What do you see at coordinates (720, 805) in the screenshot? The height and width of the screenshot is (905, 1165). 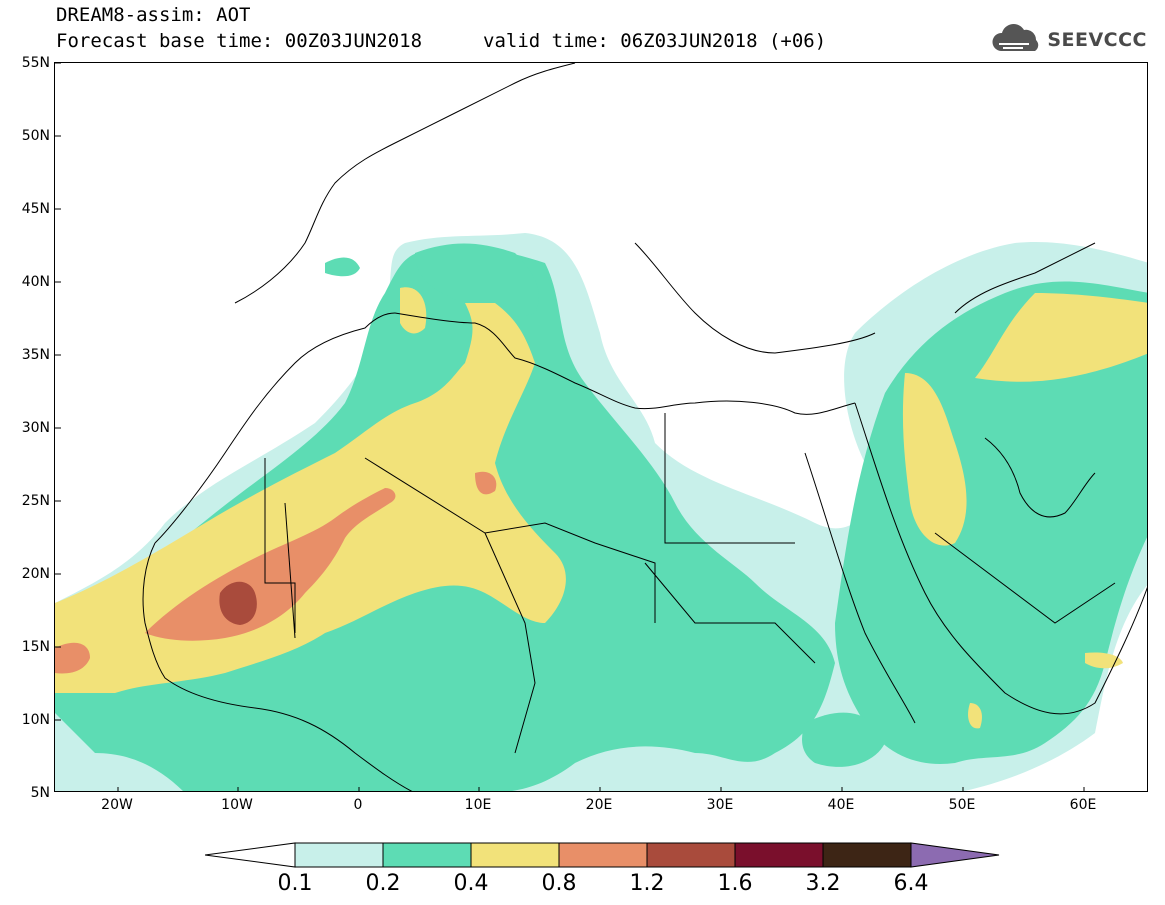 I see `lon-label-30e: 30E` at bounding box center [720, 805].